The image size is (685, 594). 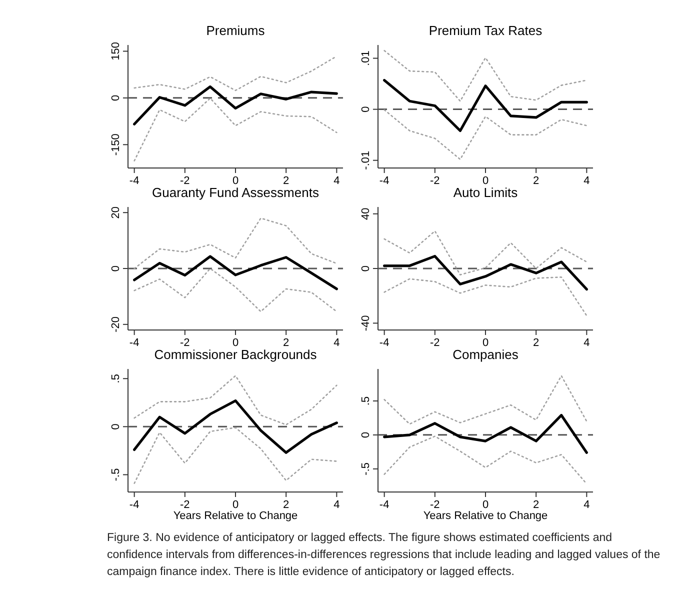 What do you see at coordinates (366, 323) in the screenshot?
I see `y-tick-label: -40` at bounding box center [366, 323].